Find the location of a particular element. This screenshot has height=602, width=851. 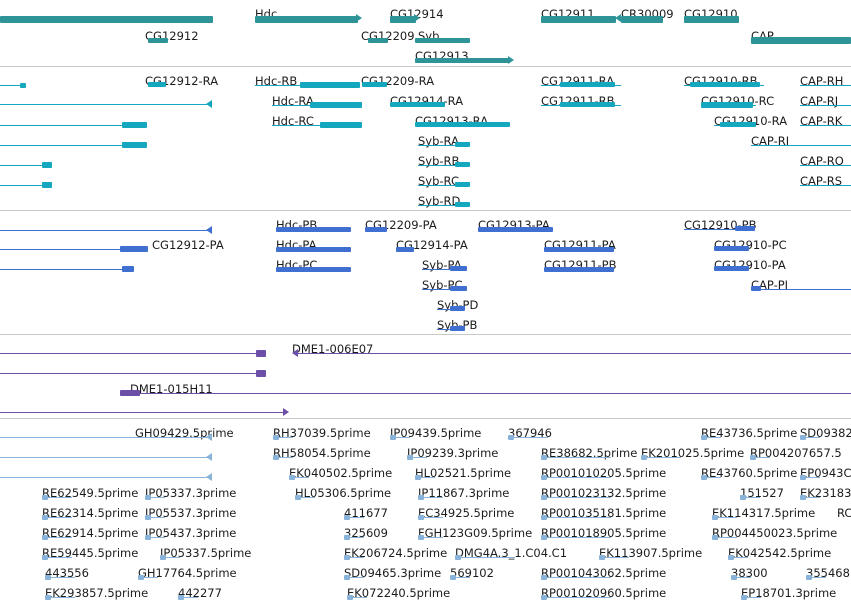

feature-label-gh09429-5prime: GH09429.5prime is located at coordinates (184, 433).